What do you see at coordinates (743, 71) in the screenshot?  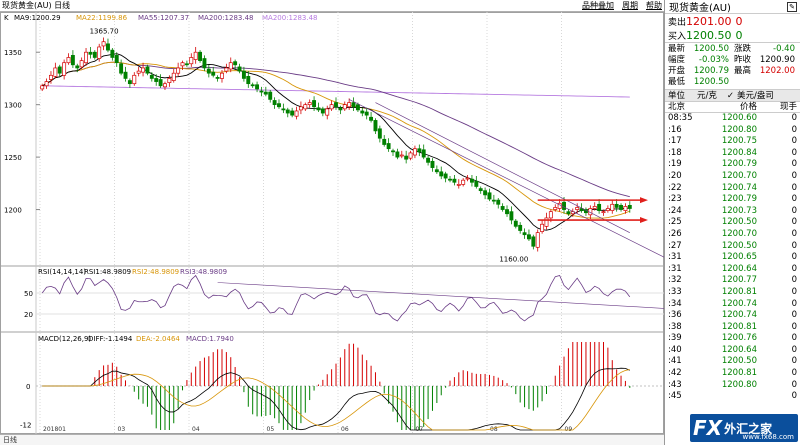 I see `stat-key2: 最高` at bounding box center [743, 71].